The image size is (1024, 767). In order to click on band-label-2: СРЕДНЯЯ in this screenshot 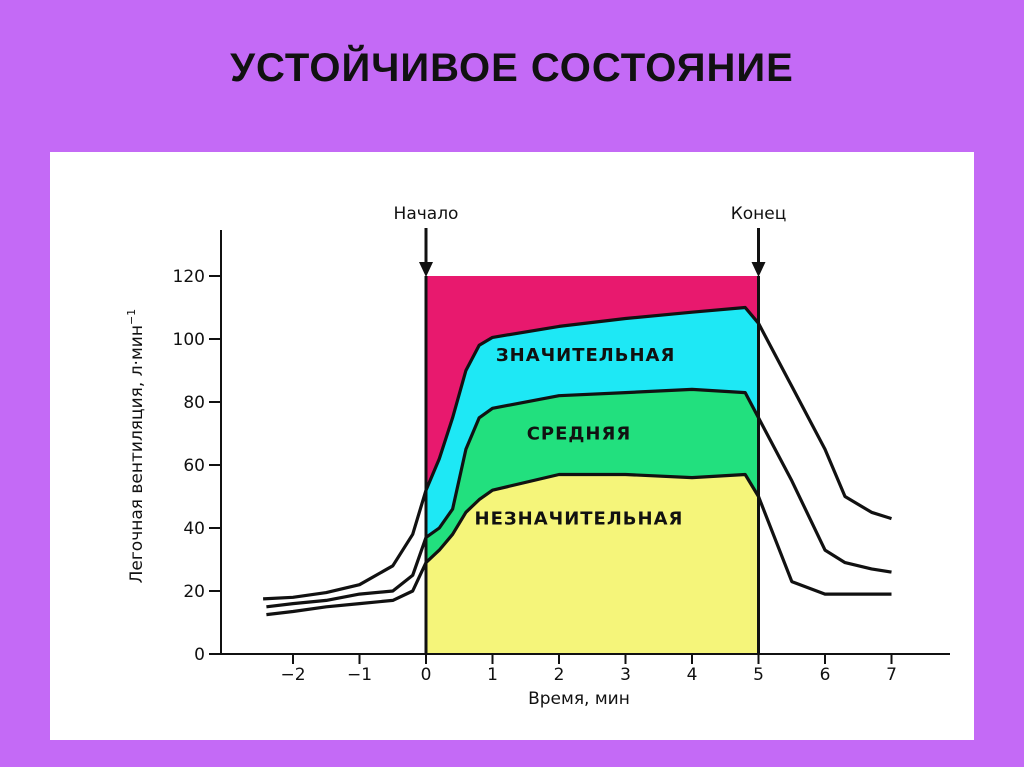, I will do `click(579, 434)`.